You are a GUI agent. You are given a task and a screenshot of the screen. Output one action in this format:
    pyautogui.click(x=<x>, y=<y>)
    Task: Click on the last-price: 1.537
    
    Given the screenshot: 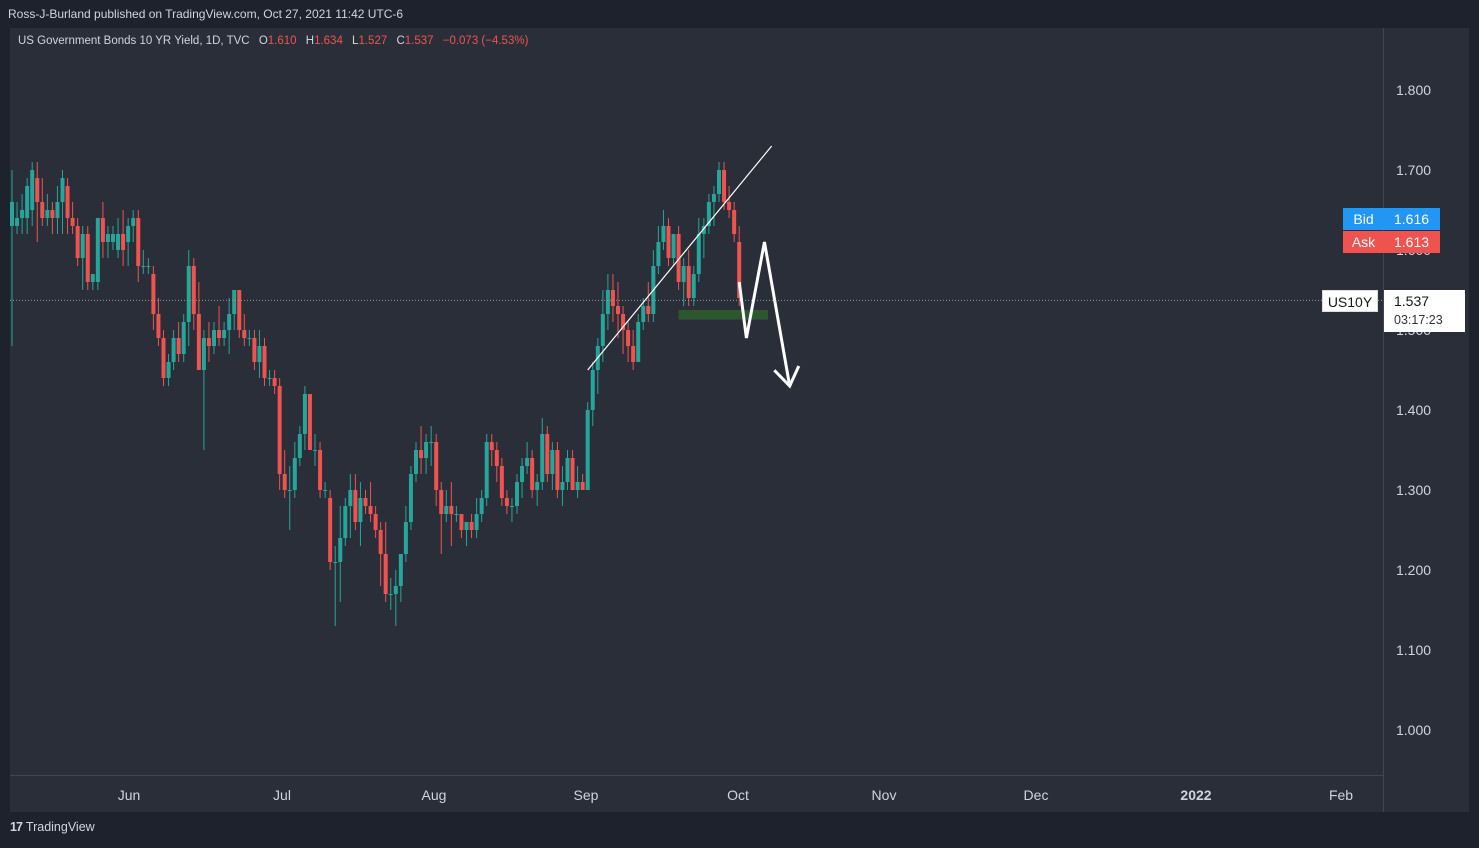 What is the action you would take?
    pyautogui.click(x=1412, y=301)
    